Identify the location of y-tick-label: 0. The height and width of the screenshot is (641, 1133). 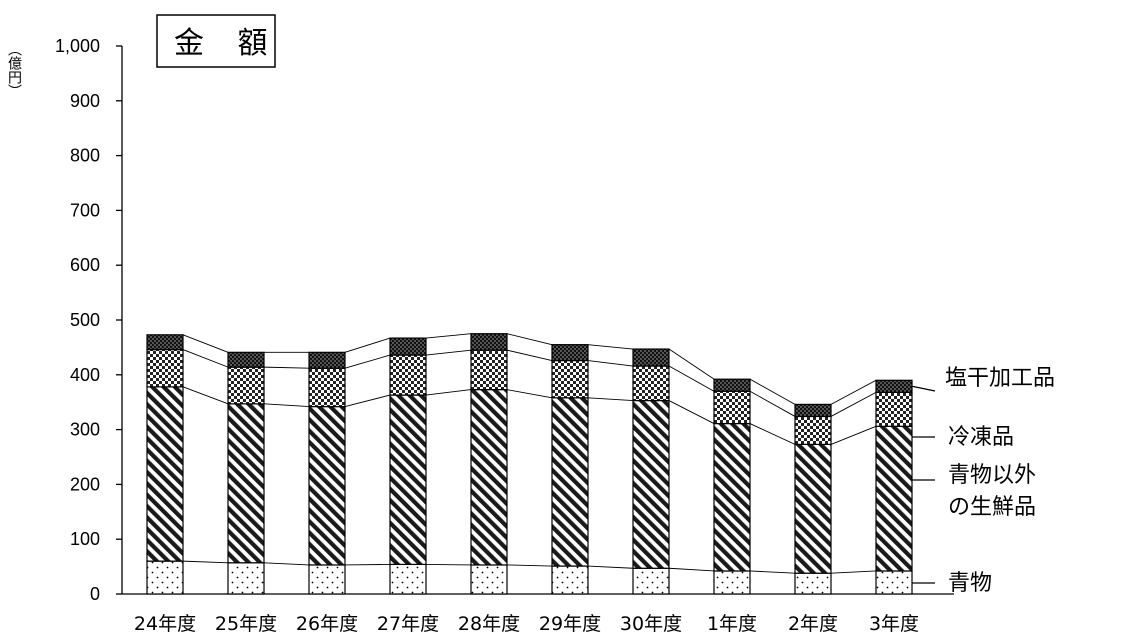
(95, 594).